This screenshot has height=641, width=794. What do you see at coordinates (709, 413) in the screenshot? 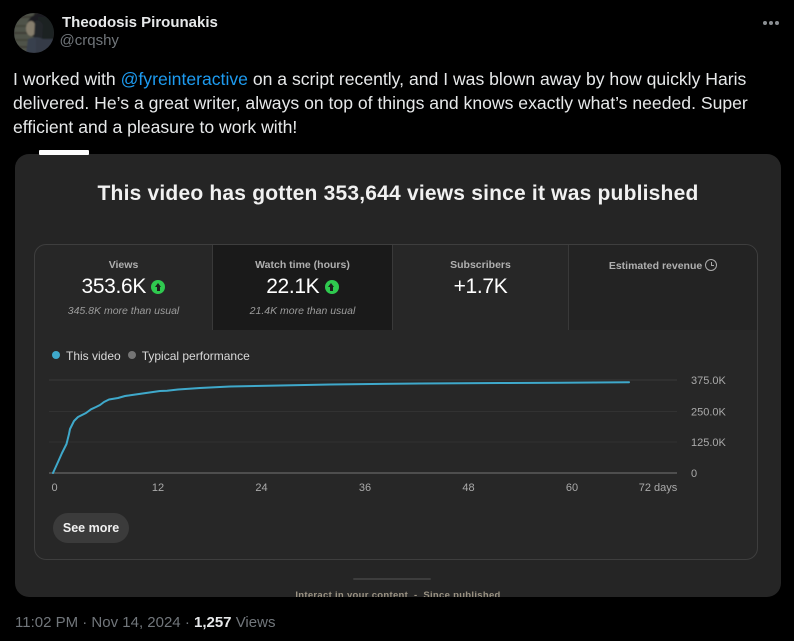
I see `svg-text: 250.0K` at bounding box center [709, 413].